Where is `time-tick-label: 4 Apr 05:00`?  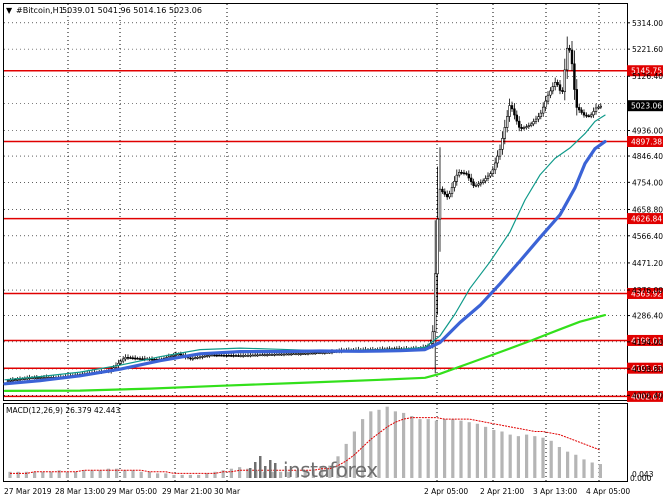
time-tick-label: 4 Apr 05:00 is located at coordinates (608, 491).